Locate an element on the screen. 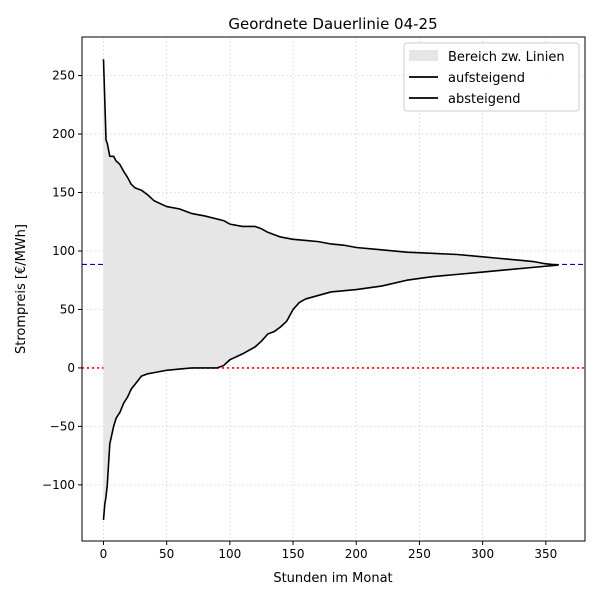 Image resolution: width=600 pixels, height=600 pixels. y-tick-label: 0 is located at coordinates (71, 368).